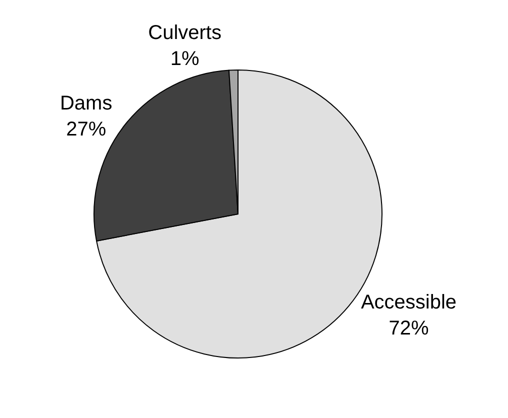 This screenshot has width=508, height=418. What do you see at coordinates (408, 303) in the screenshot?
I see `slice-label: Accessible` at bounding box center [408, 303].